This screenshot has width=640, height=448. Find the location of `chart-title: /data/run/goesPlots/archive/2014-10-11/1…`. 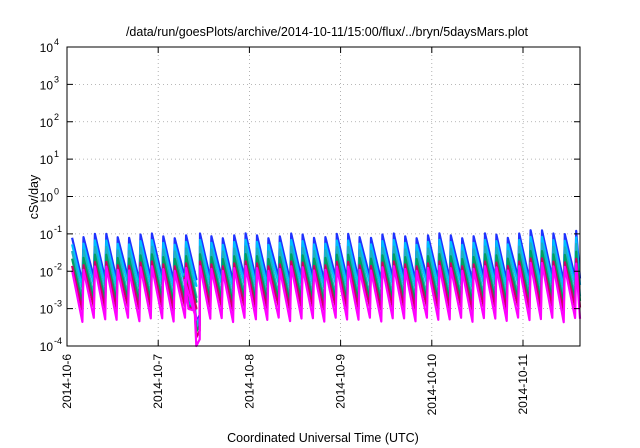

chart-title: /data/run/goesPlots/archive/2014-10-11/1… is located at coordinates (327, 32).